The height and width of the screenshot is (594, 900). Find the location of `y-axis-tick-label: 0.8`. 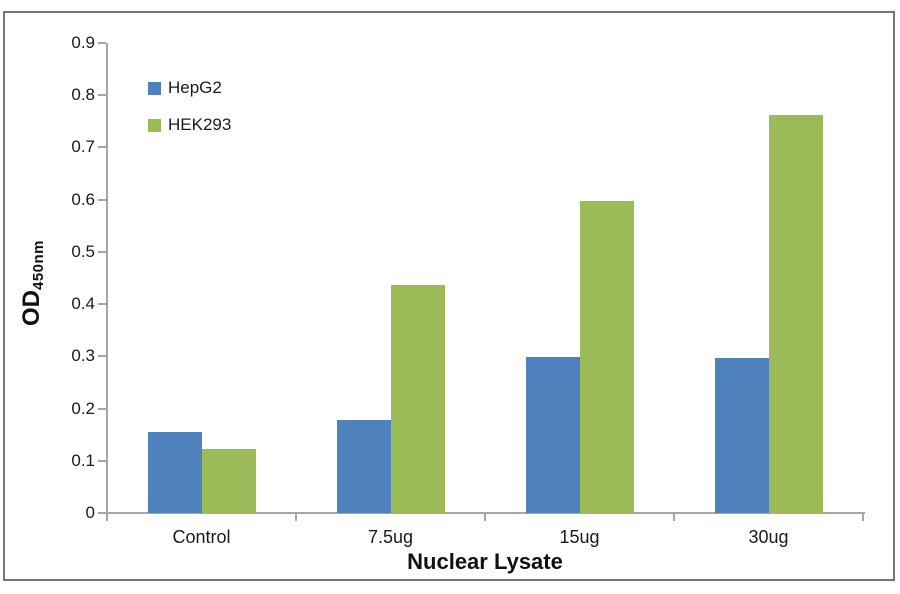

y-axis-tick-label: 0.8 is located at coordinates (83, 95).